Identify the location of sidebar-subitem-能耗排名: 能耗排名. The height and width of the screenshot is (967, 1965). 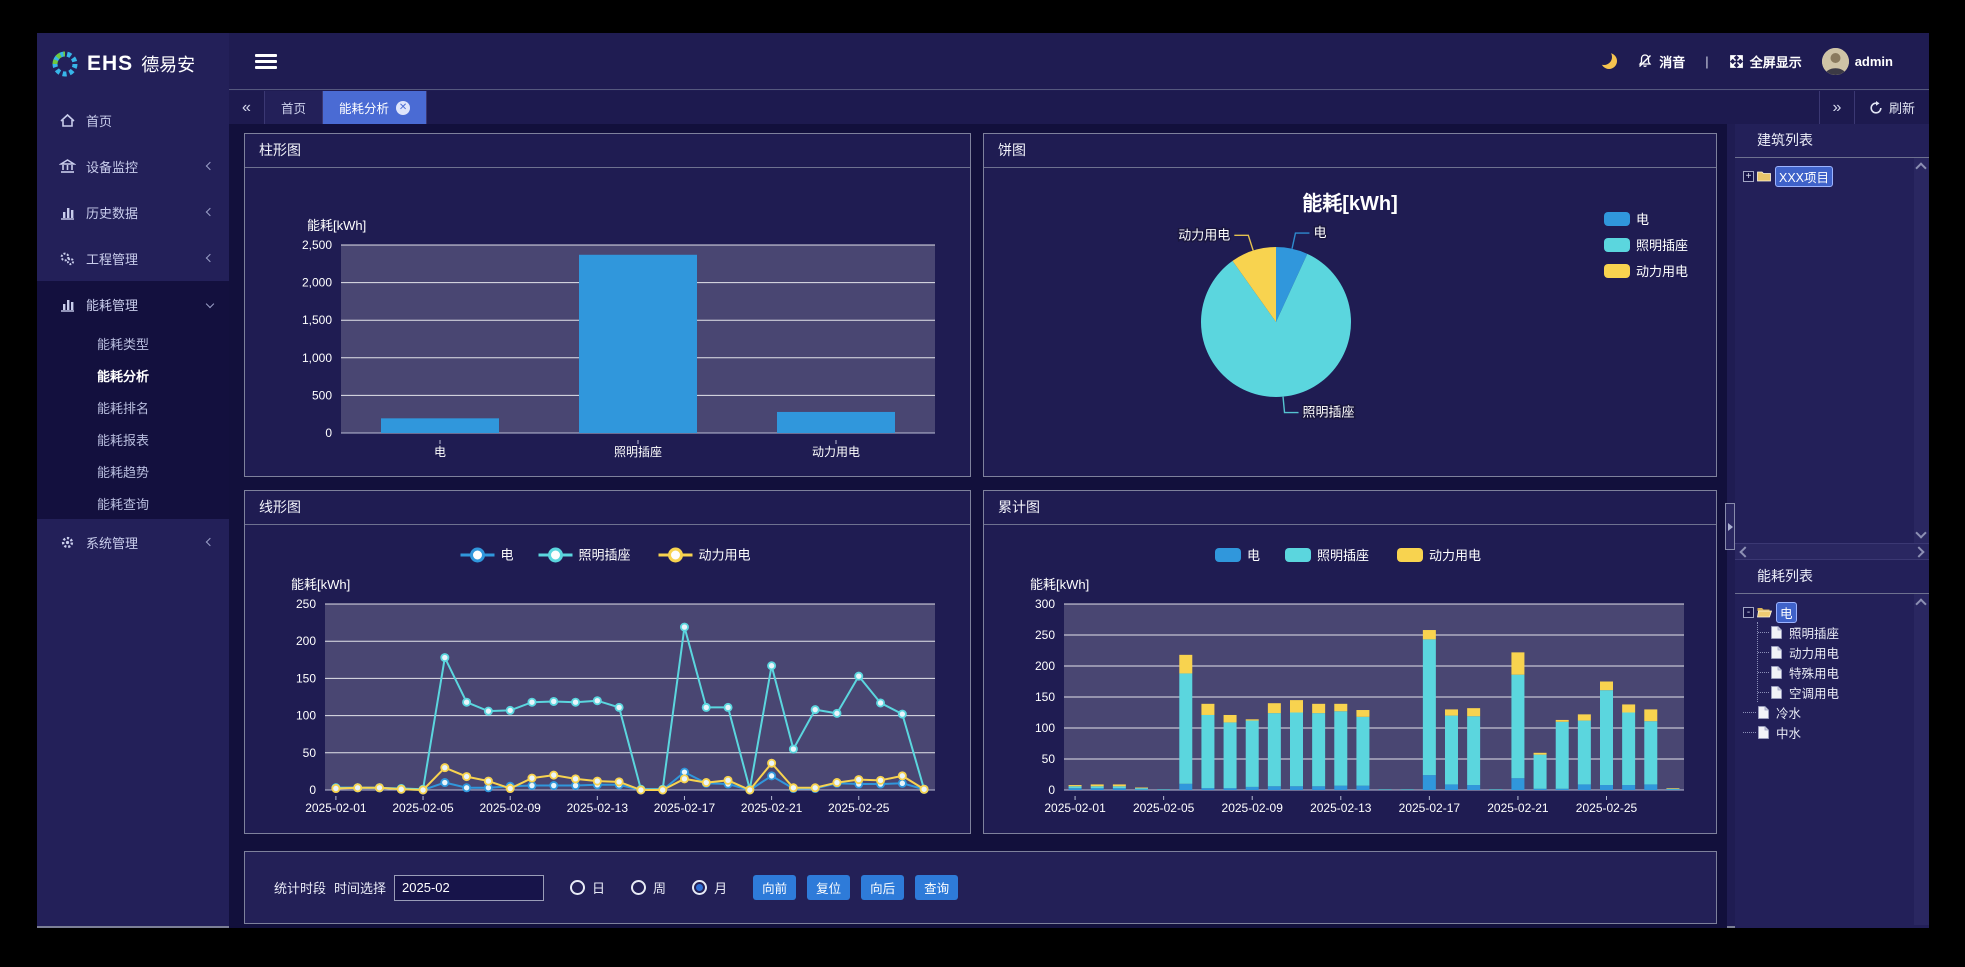
(123, 408).